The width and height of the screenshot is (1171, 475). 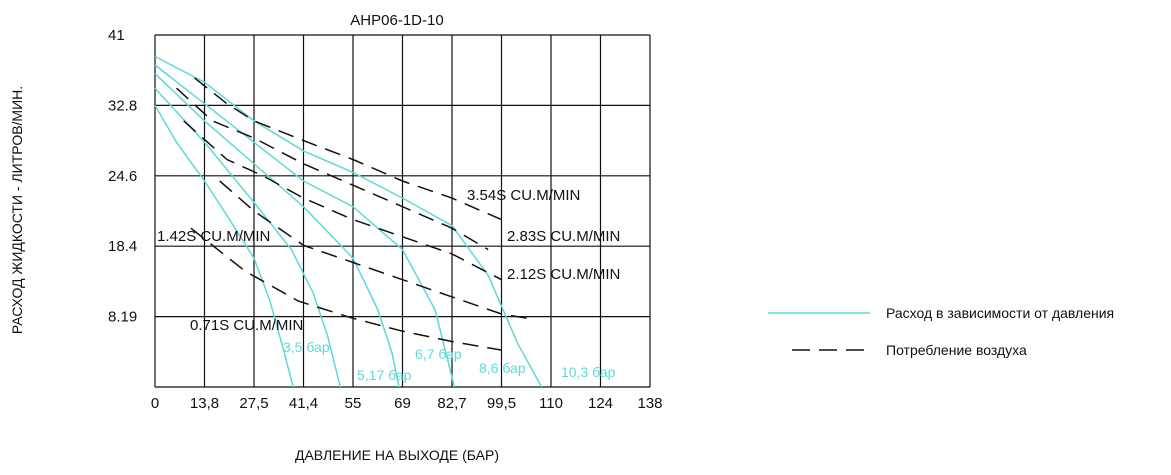 I want to click on legend-flow-label: Расход в зависимости от давления, so click(x=1000, y=313).